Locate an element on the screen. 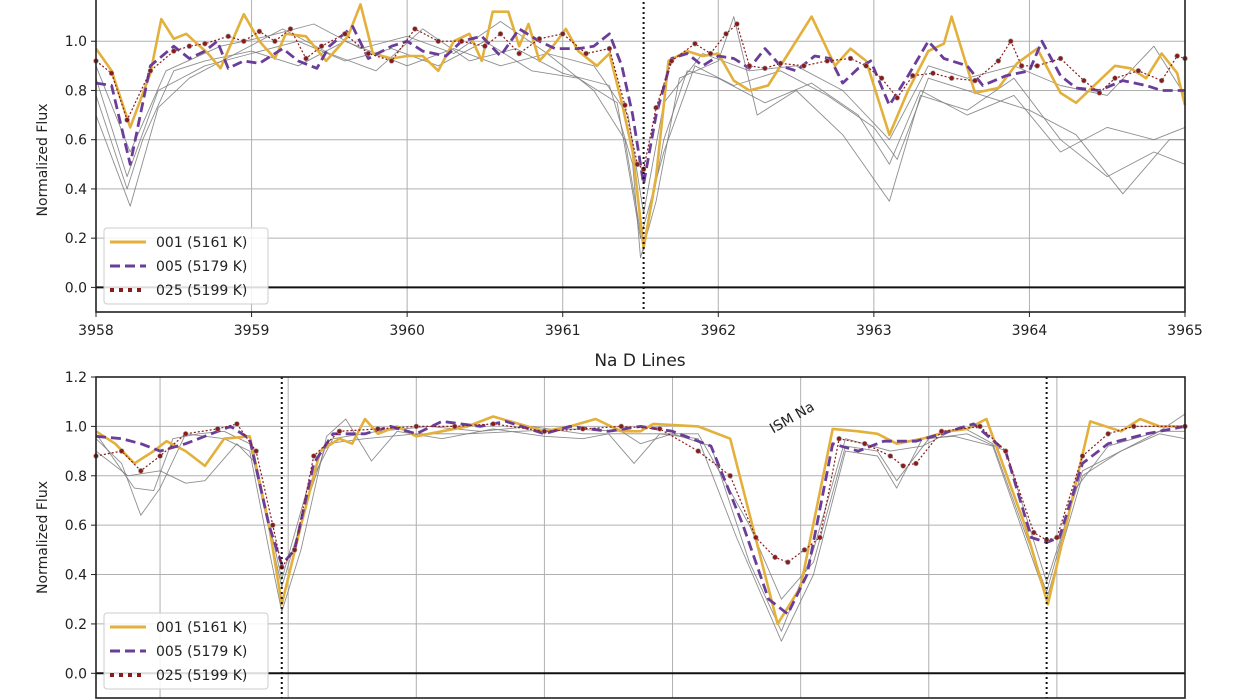  x-tick-label: 3959 is located at coordinates (252, 331).